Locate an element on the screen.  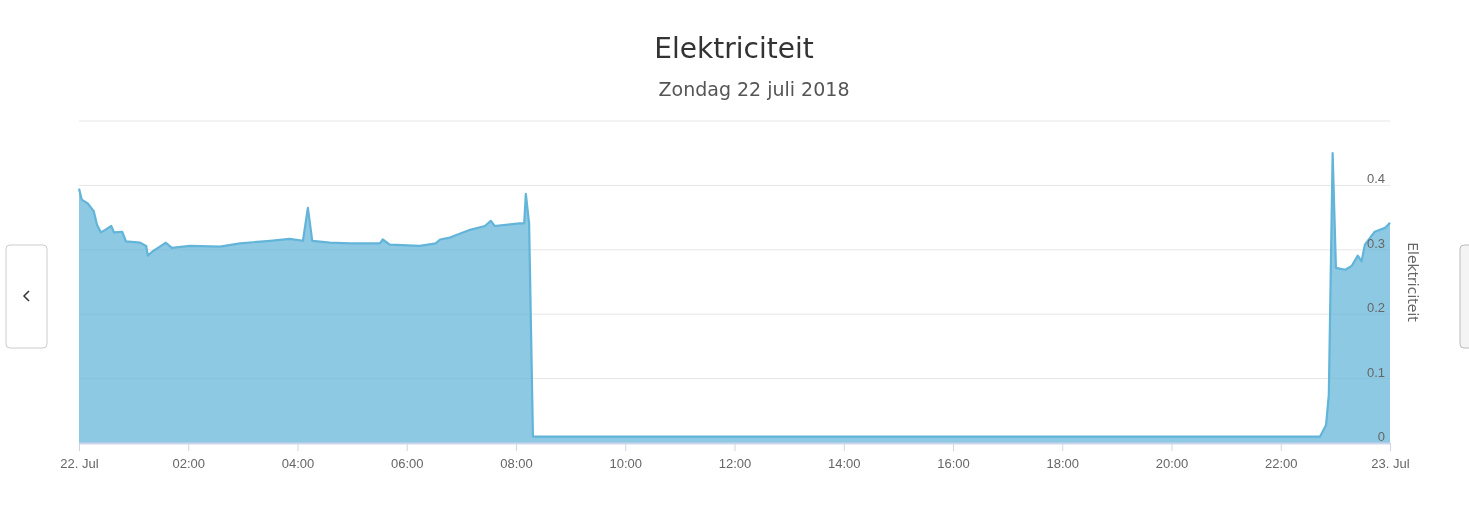
y-tick-label: 0 is located at coordinates (1381, 436).